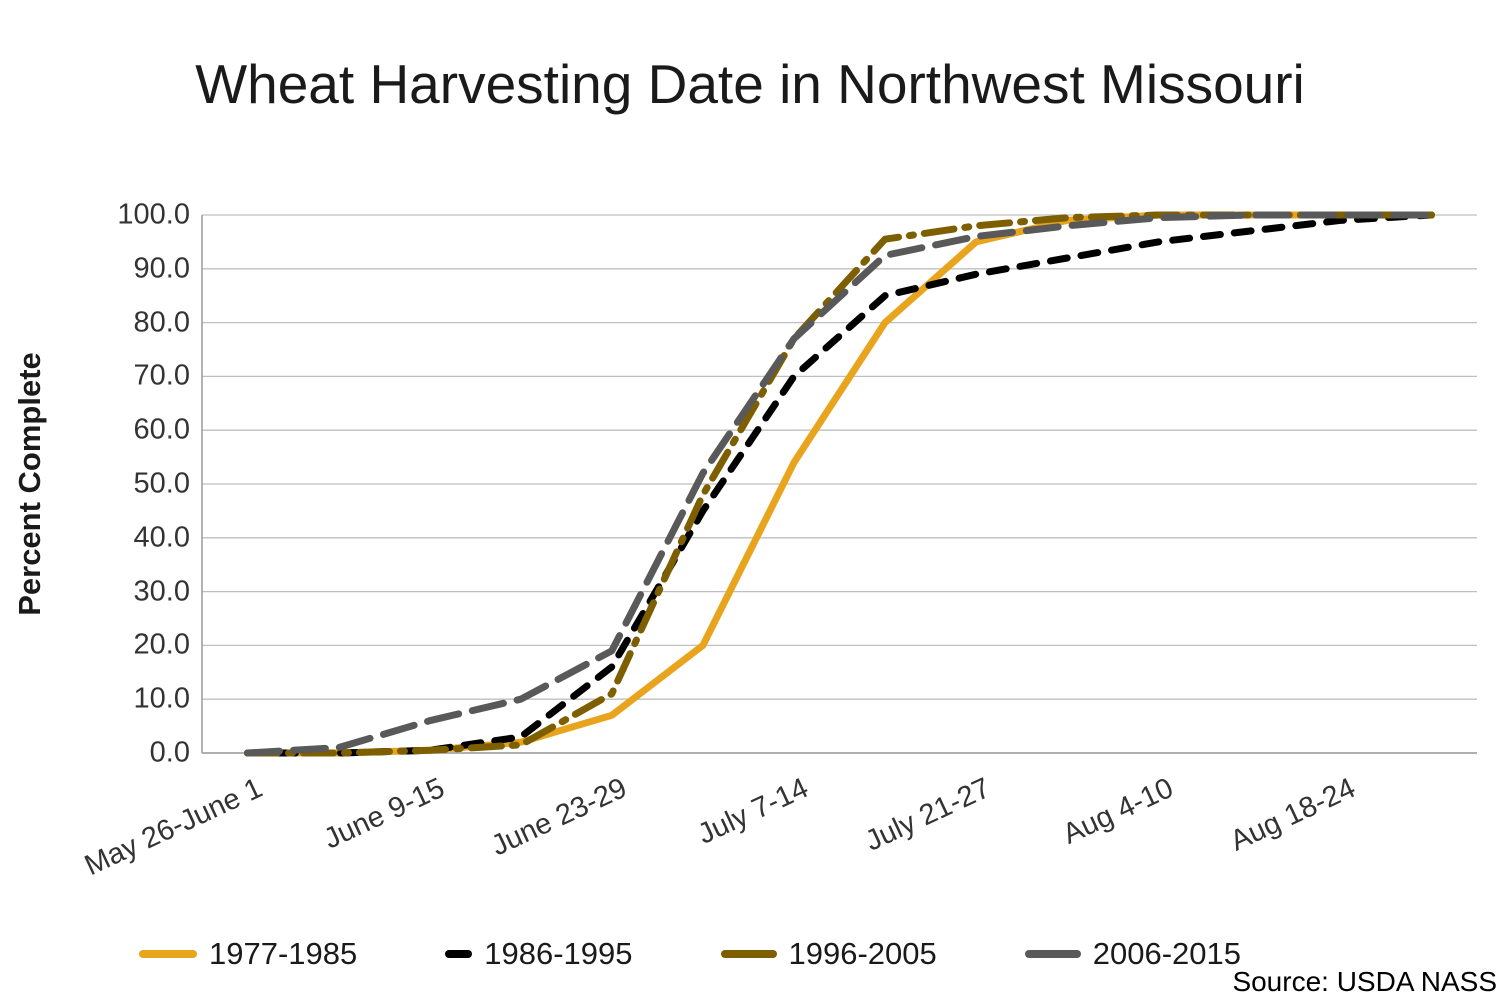 The width and height of the screenshot is (1500, 1000). What do you see at coordinates (161, 268) in the screenshot?
I see `y-tick-label: 90.0` at bounding box center [161, 268].